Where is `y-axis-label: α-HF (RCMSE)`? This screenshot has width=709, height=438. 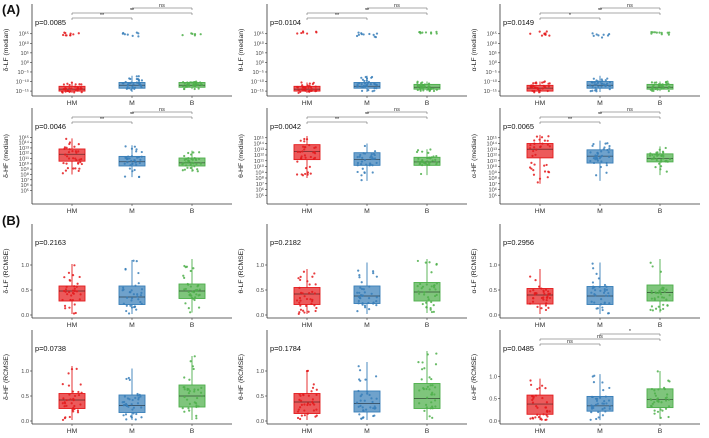 y-axis-label: α-HF (RCMSE) is located at coordinates (474, 377).